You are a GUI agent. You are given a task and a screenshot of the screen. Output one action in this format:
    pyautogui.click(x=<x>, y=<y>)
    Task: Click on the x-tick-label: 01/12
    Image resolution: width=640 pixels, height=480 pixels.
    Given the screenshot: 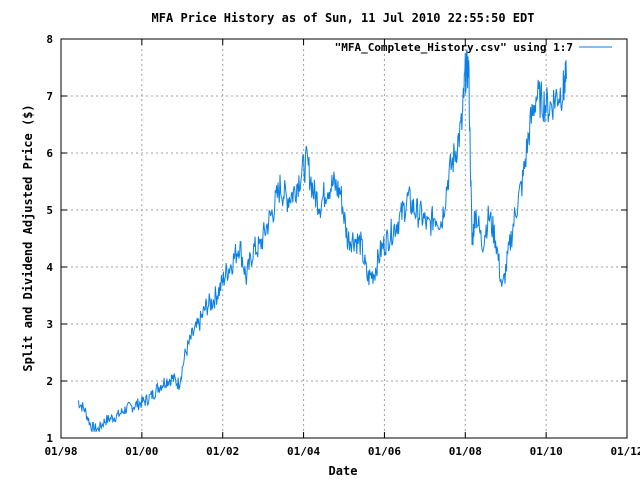 What is the action you would take?
    pyautogui.click(x=625, y=451)
    